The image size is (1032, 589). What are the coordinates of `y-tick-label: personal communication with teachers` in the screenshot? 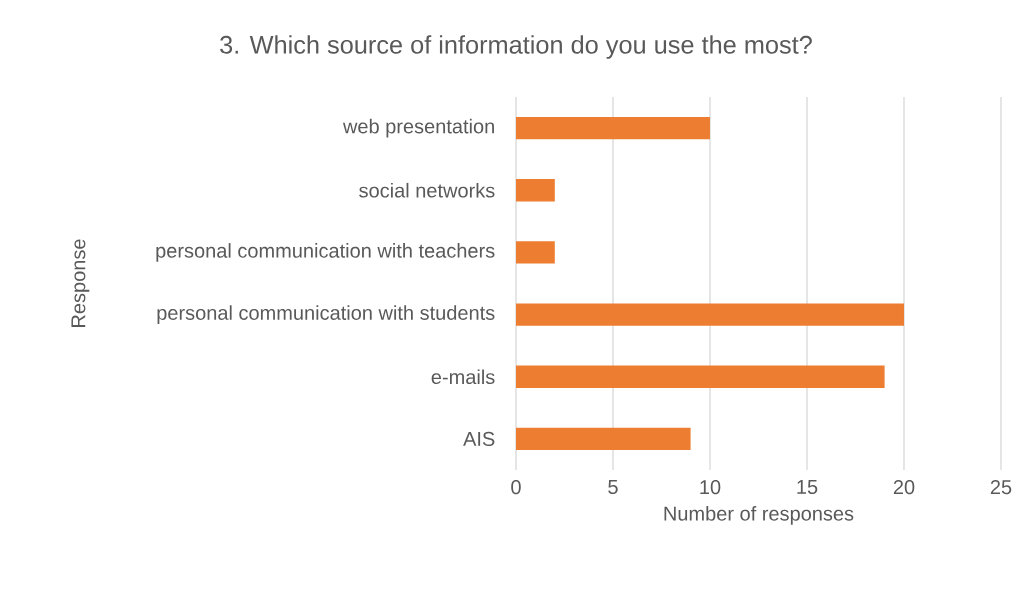 It's located at (325, 252).